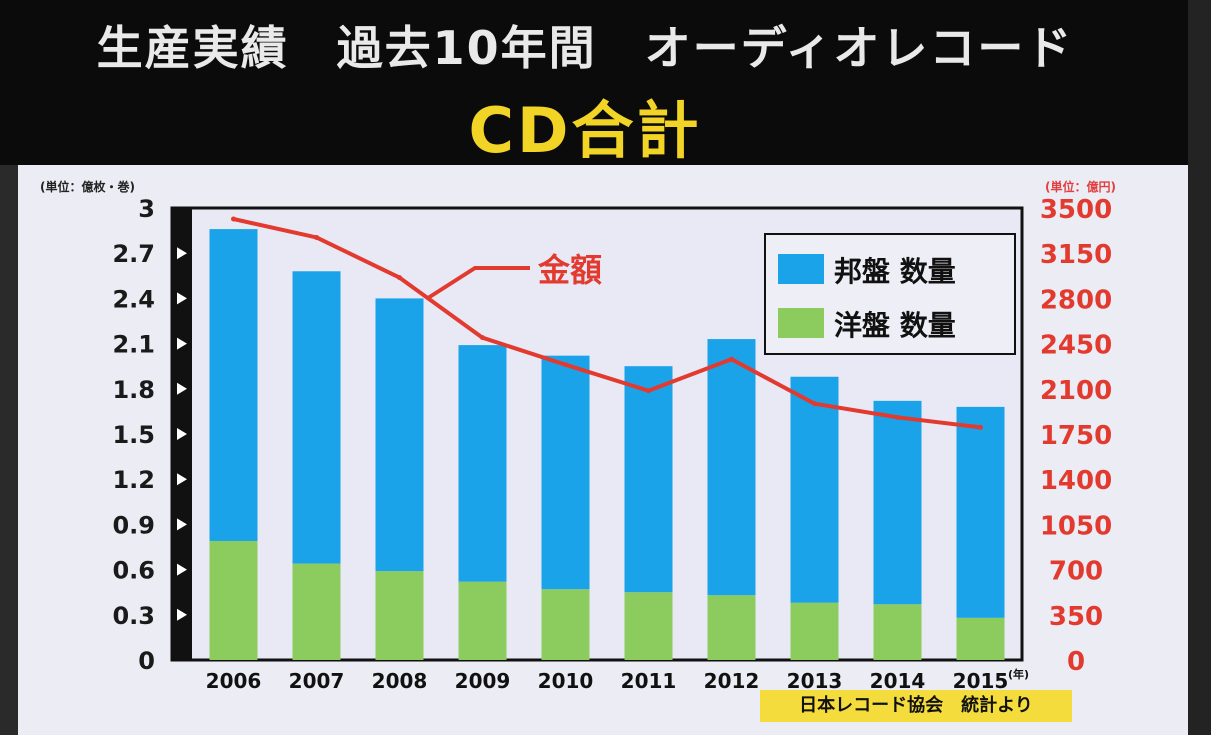  Describe the element at coordinates (895, 271) in the screenshot. I see `legend-label-domestic: 邦盤 数量` at that location.